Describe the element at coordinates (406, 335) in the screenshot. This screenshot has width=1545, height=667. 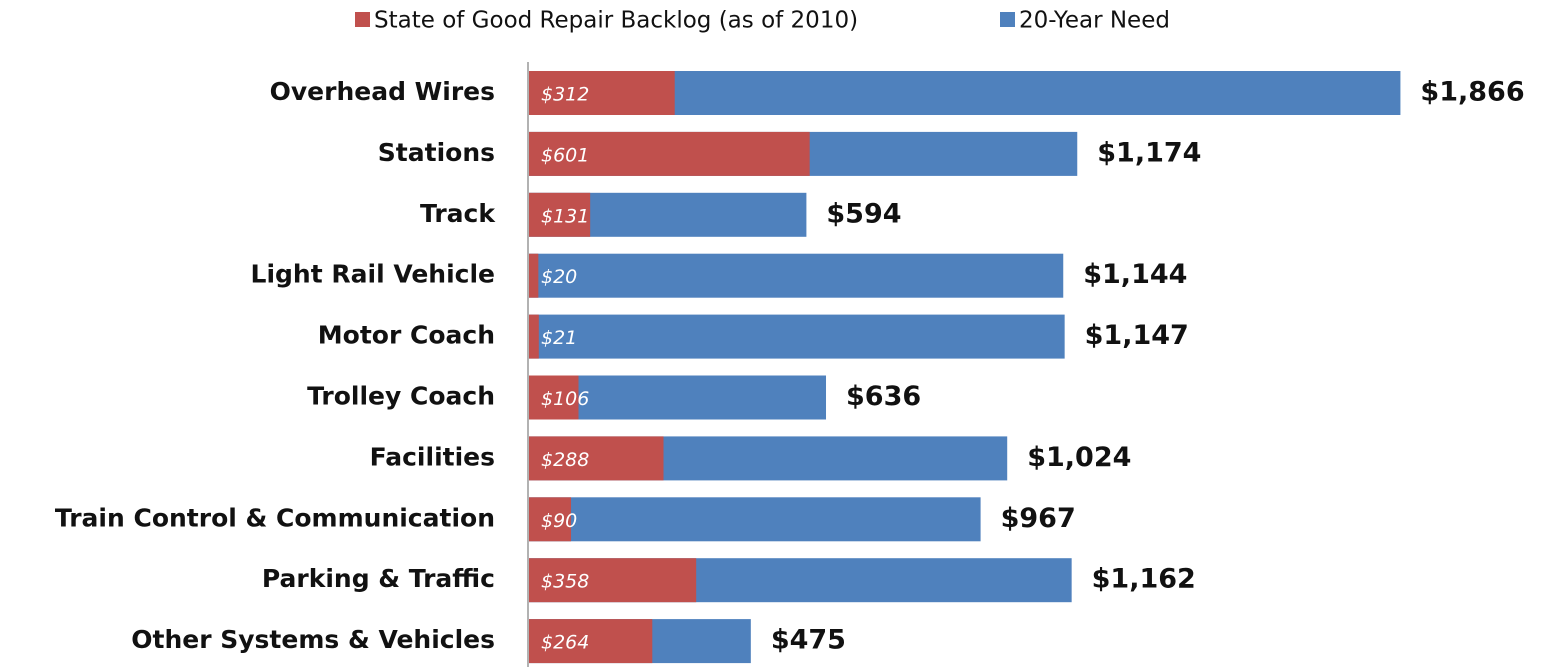
I see `category-label: Motor Coach` at that location.